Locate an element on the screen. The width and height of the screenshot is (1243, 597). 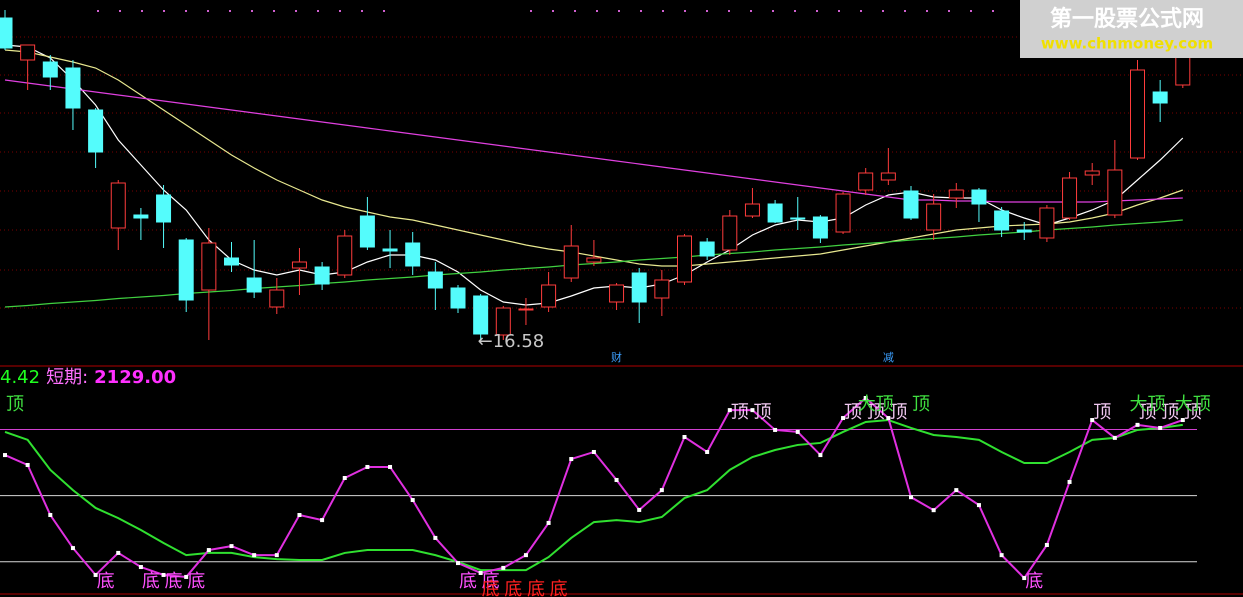
event-label: 财 is located at coordinates (616, 357).